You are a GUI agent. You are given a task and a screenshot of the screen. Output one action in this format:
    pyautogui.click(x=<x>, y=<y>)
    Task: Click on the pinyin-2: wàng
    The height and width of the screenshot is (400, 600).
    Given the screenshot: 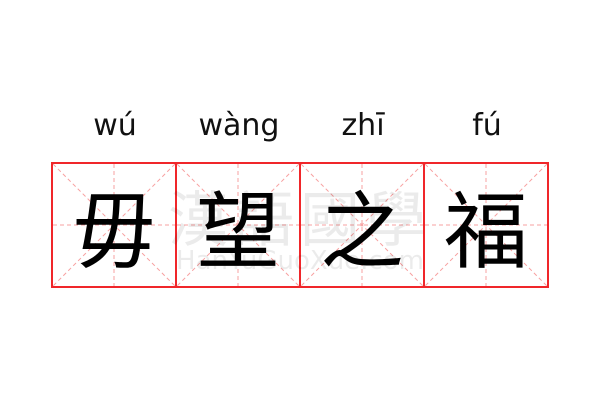 What is the action you would take?
    pyautogui.click(x=239, y=125)
    